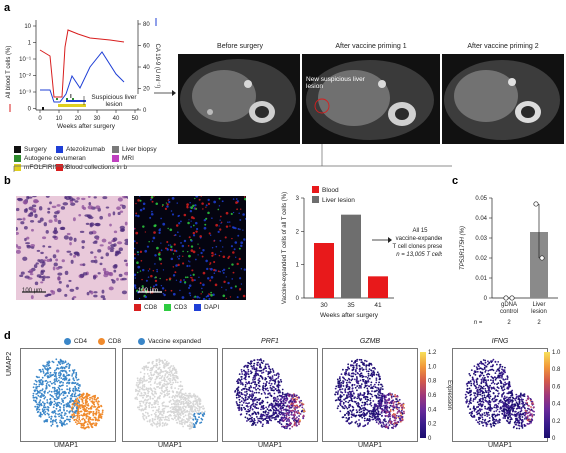 This screenshot has height=453, width=566. Describe the element at coordinates (371, 46) in the screenshot. I see `mri-title-priming-1: After vaccine priming 1` at that location.